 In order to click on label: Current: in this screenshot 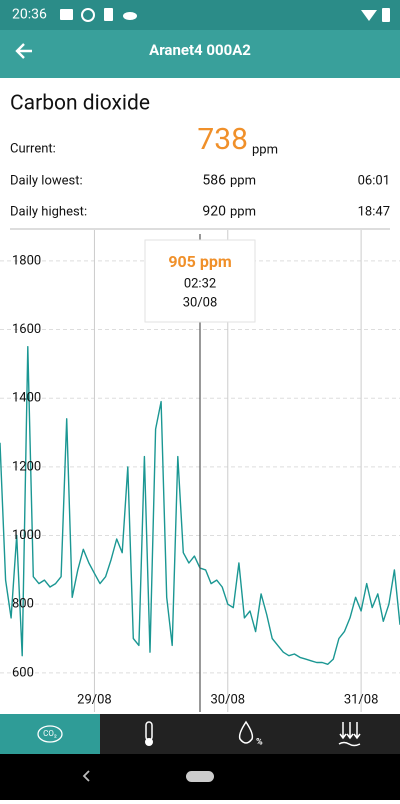, I will do `click(33, 148)`.